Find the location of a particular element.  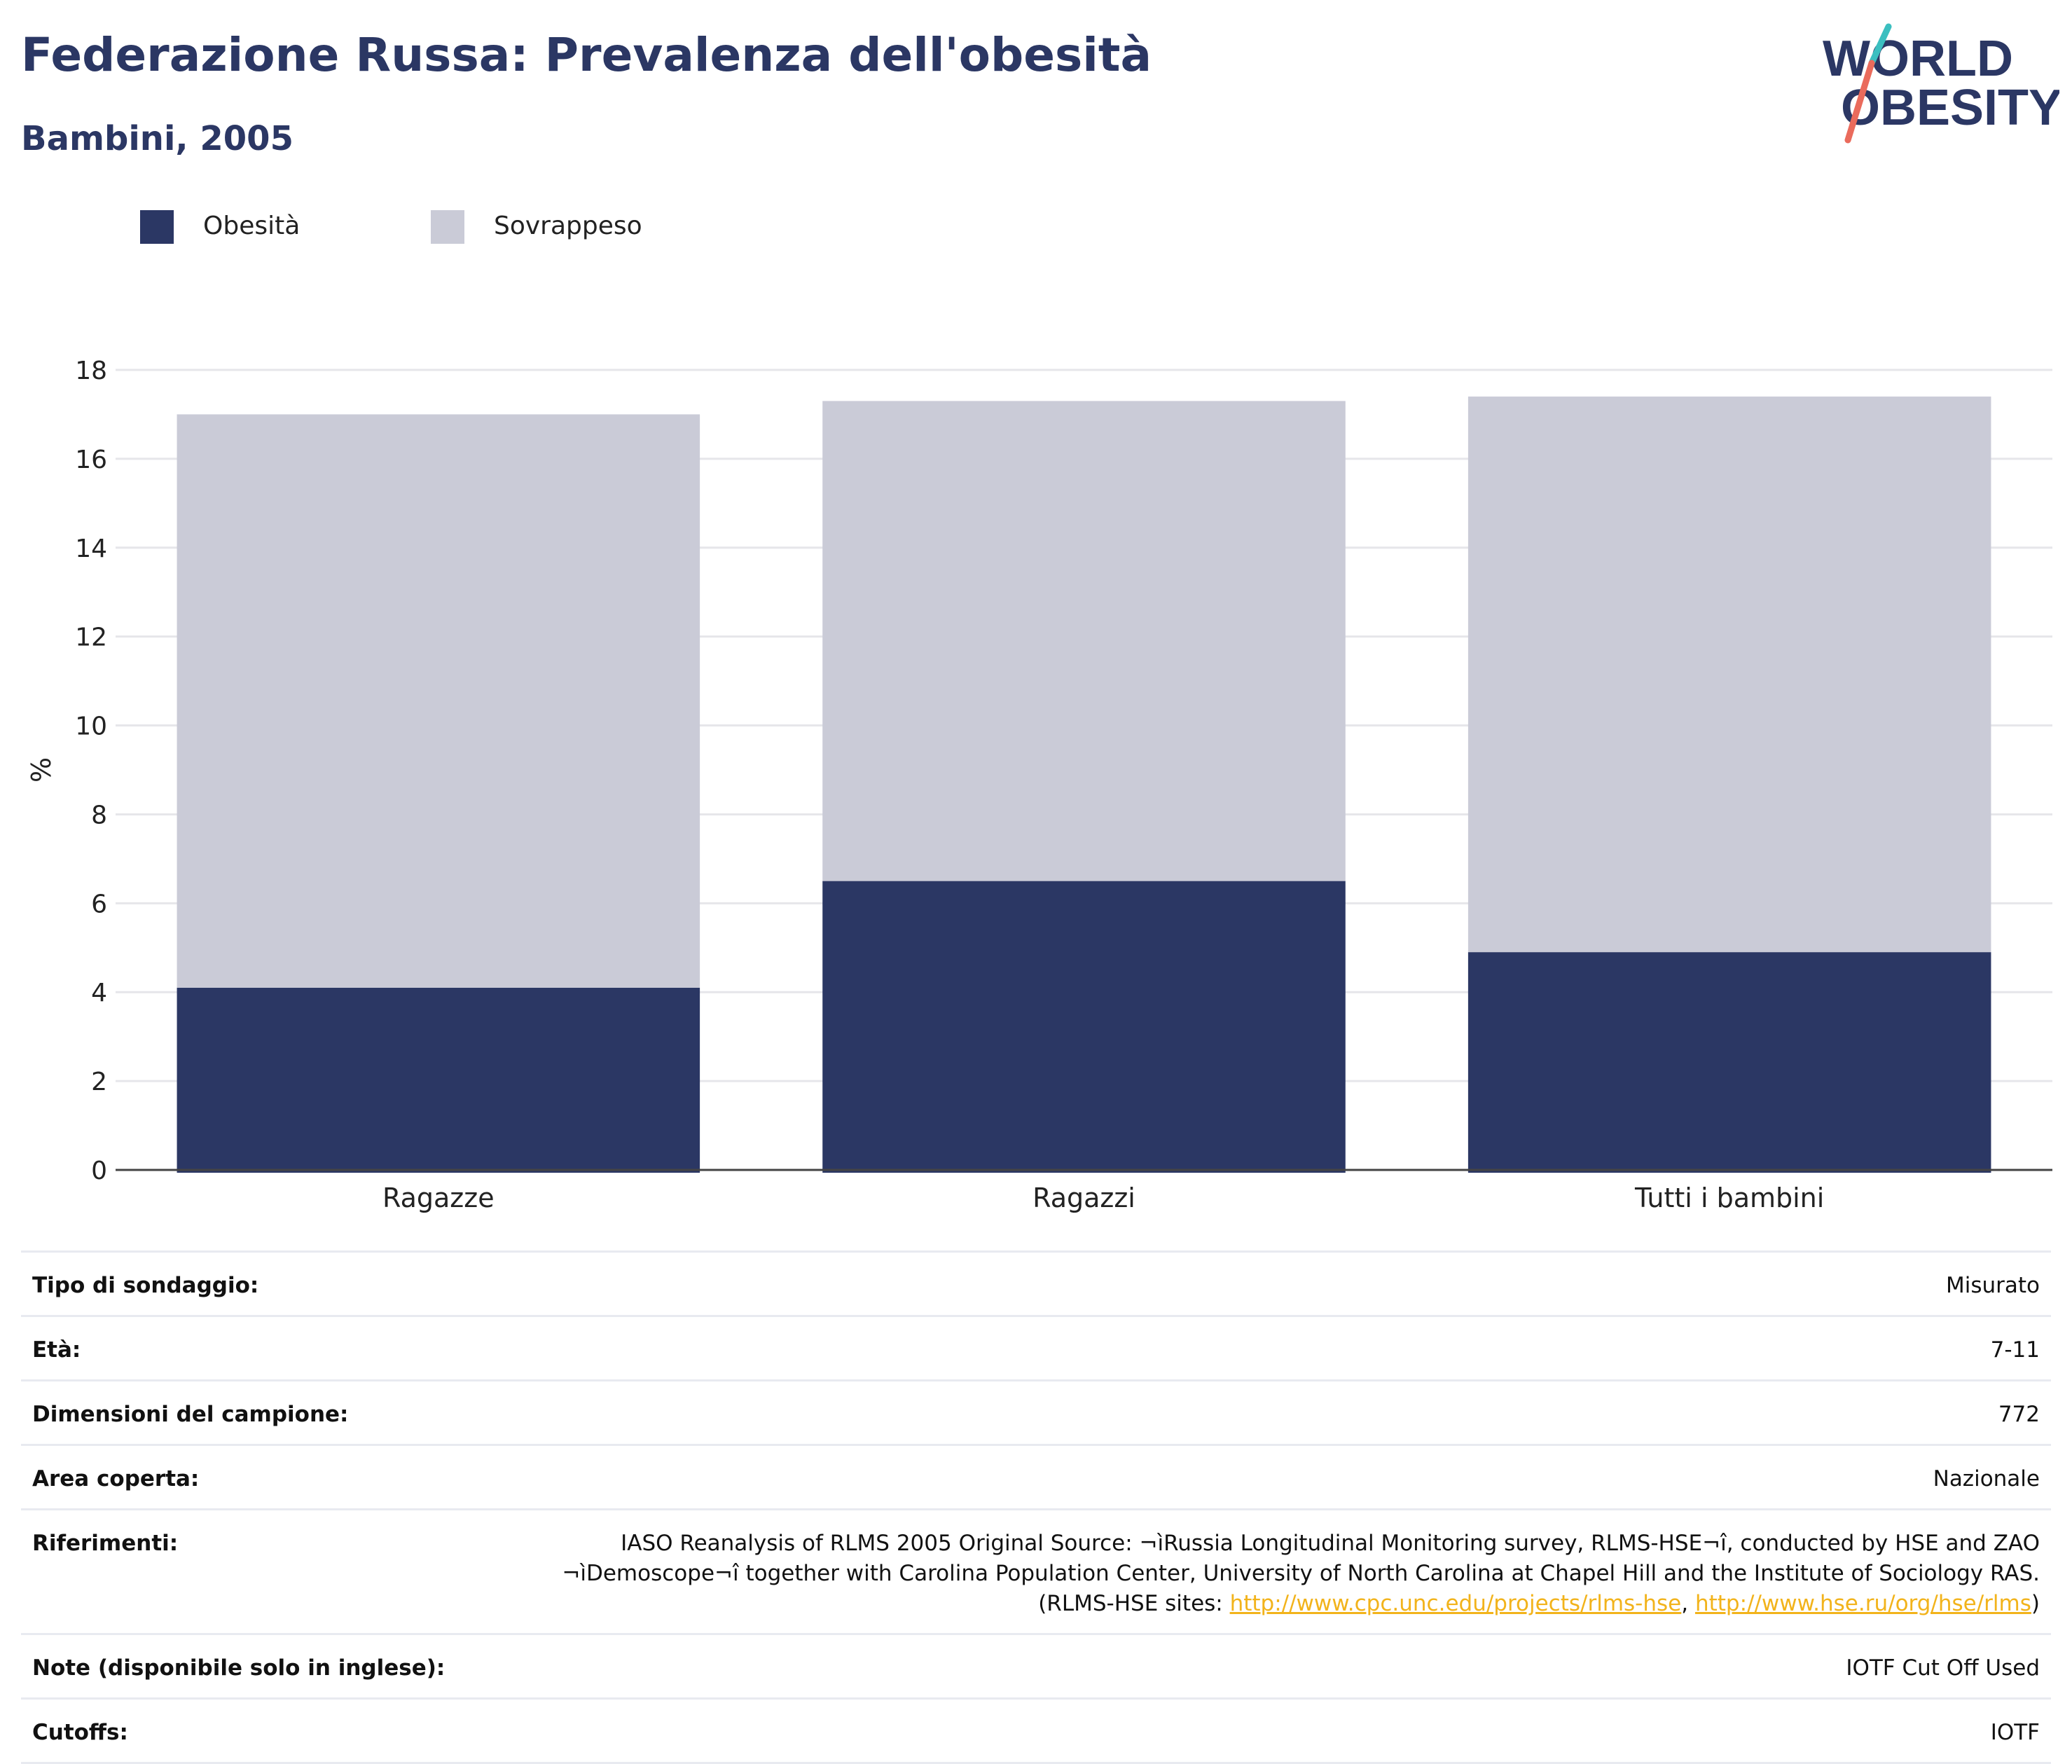

x-tick-label: Tutti i bambini is located at coordinates (1729, 1198).